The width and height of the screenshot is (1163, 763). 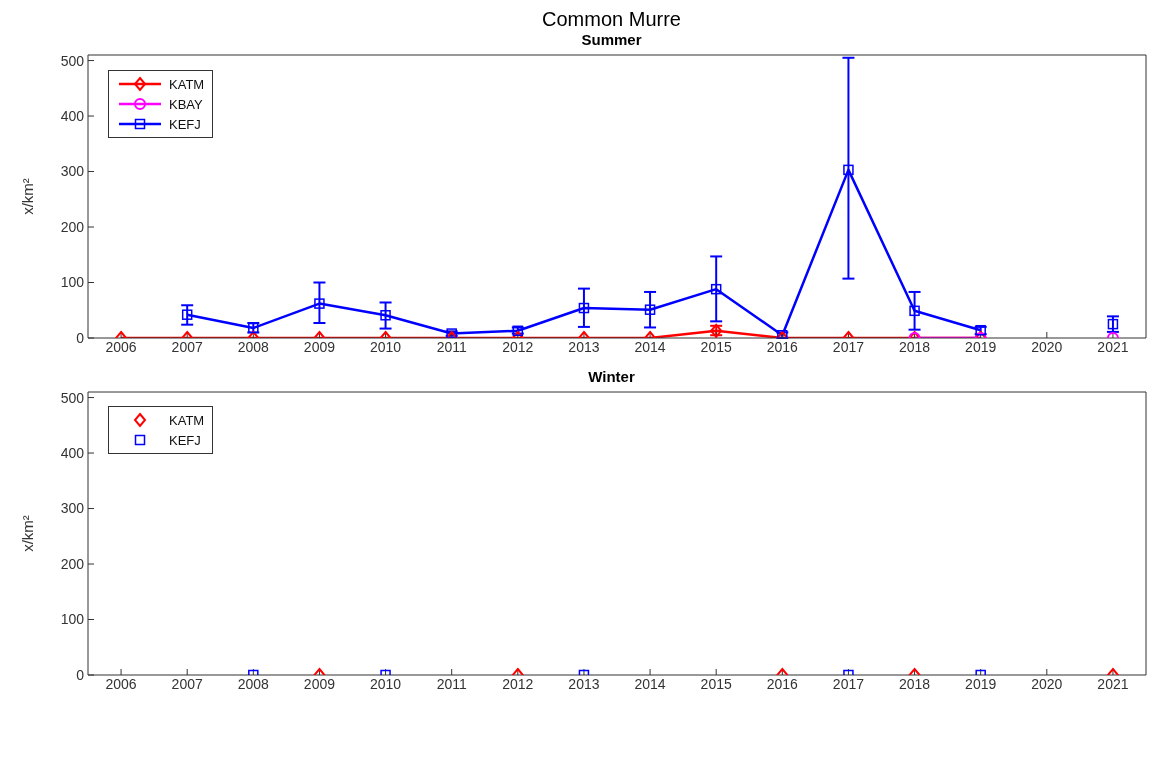 What do you see at coordinates (611, 376) in the screenshot?
I see `chart-title: Winter` at bounding box center [611, 376].